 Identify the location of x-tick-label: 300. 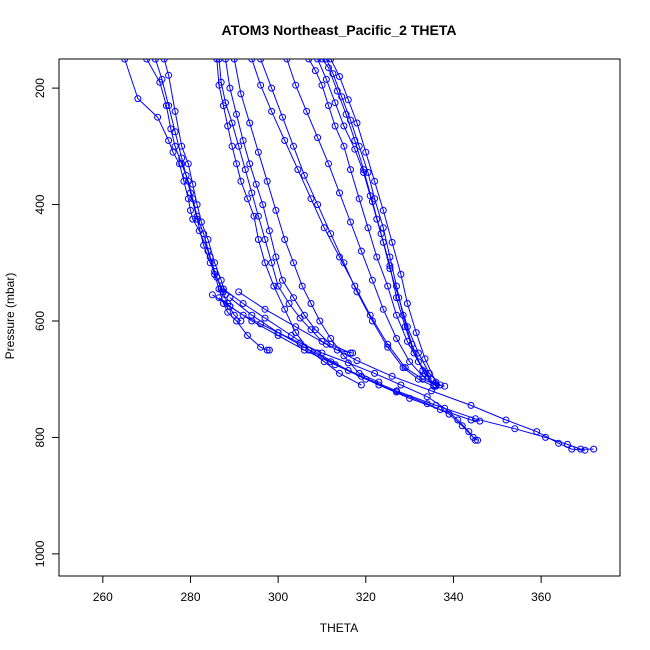
(278, 597).